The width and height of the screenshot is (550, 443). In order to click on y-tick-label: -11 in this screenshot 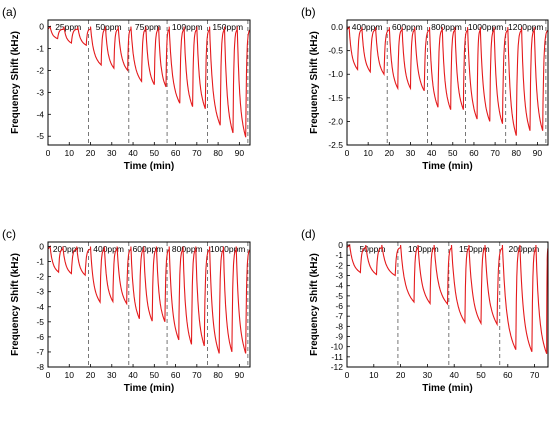, I will do `click(337, 357)`.